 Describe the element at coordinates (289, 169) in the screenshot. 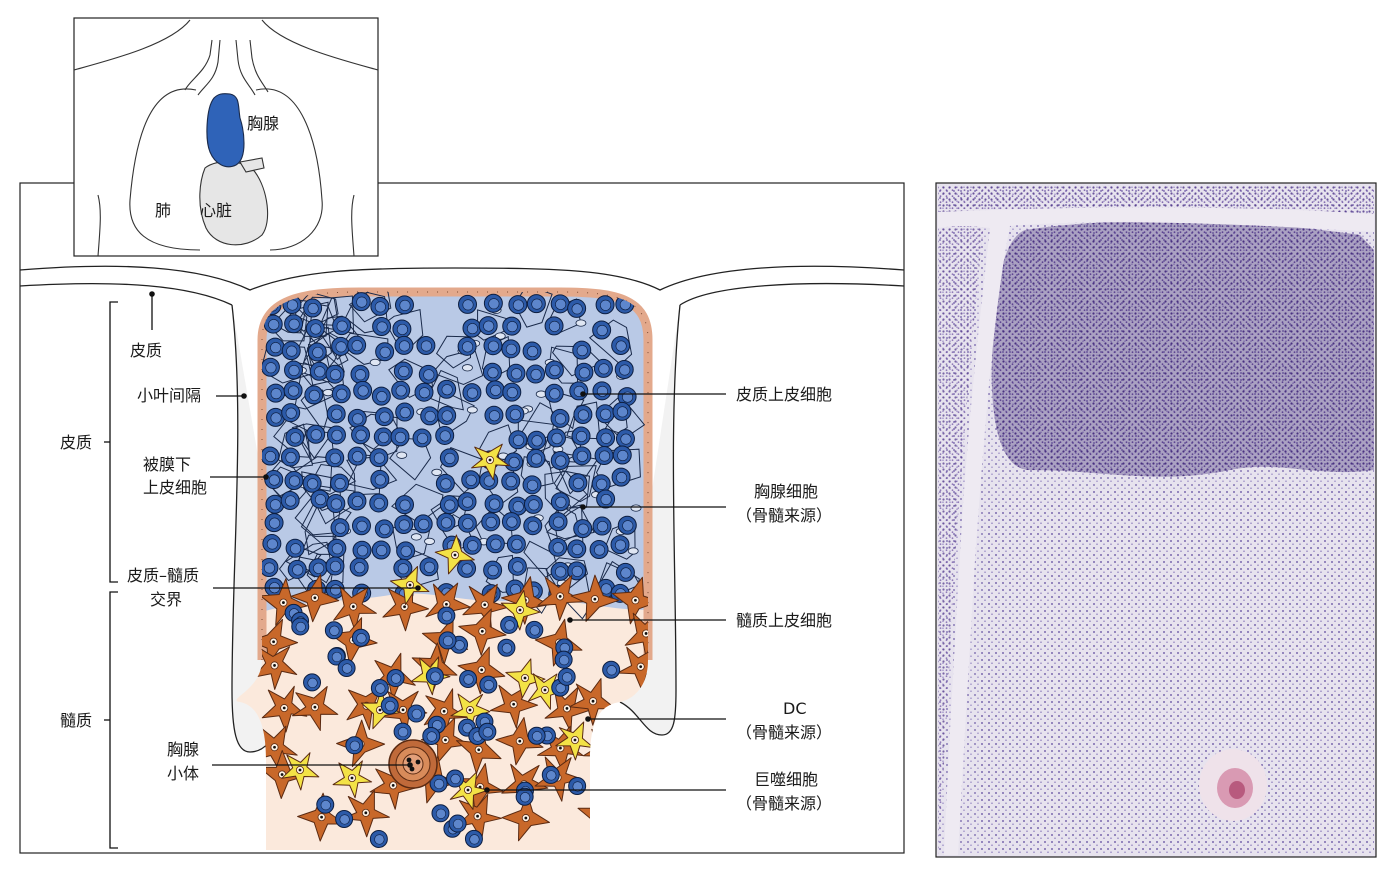

I see `lung-right-outline` at that location.